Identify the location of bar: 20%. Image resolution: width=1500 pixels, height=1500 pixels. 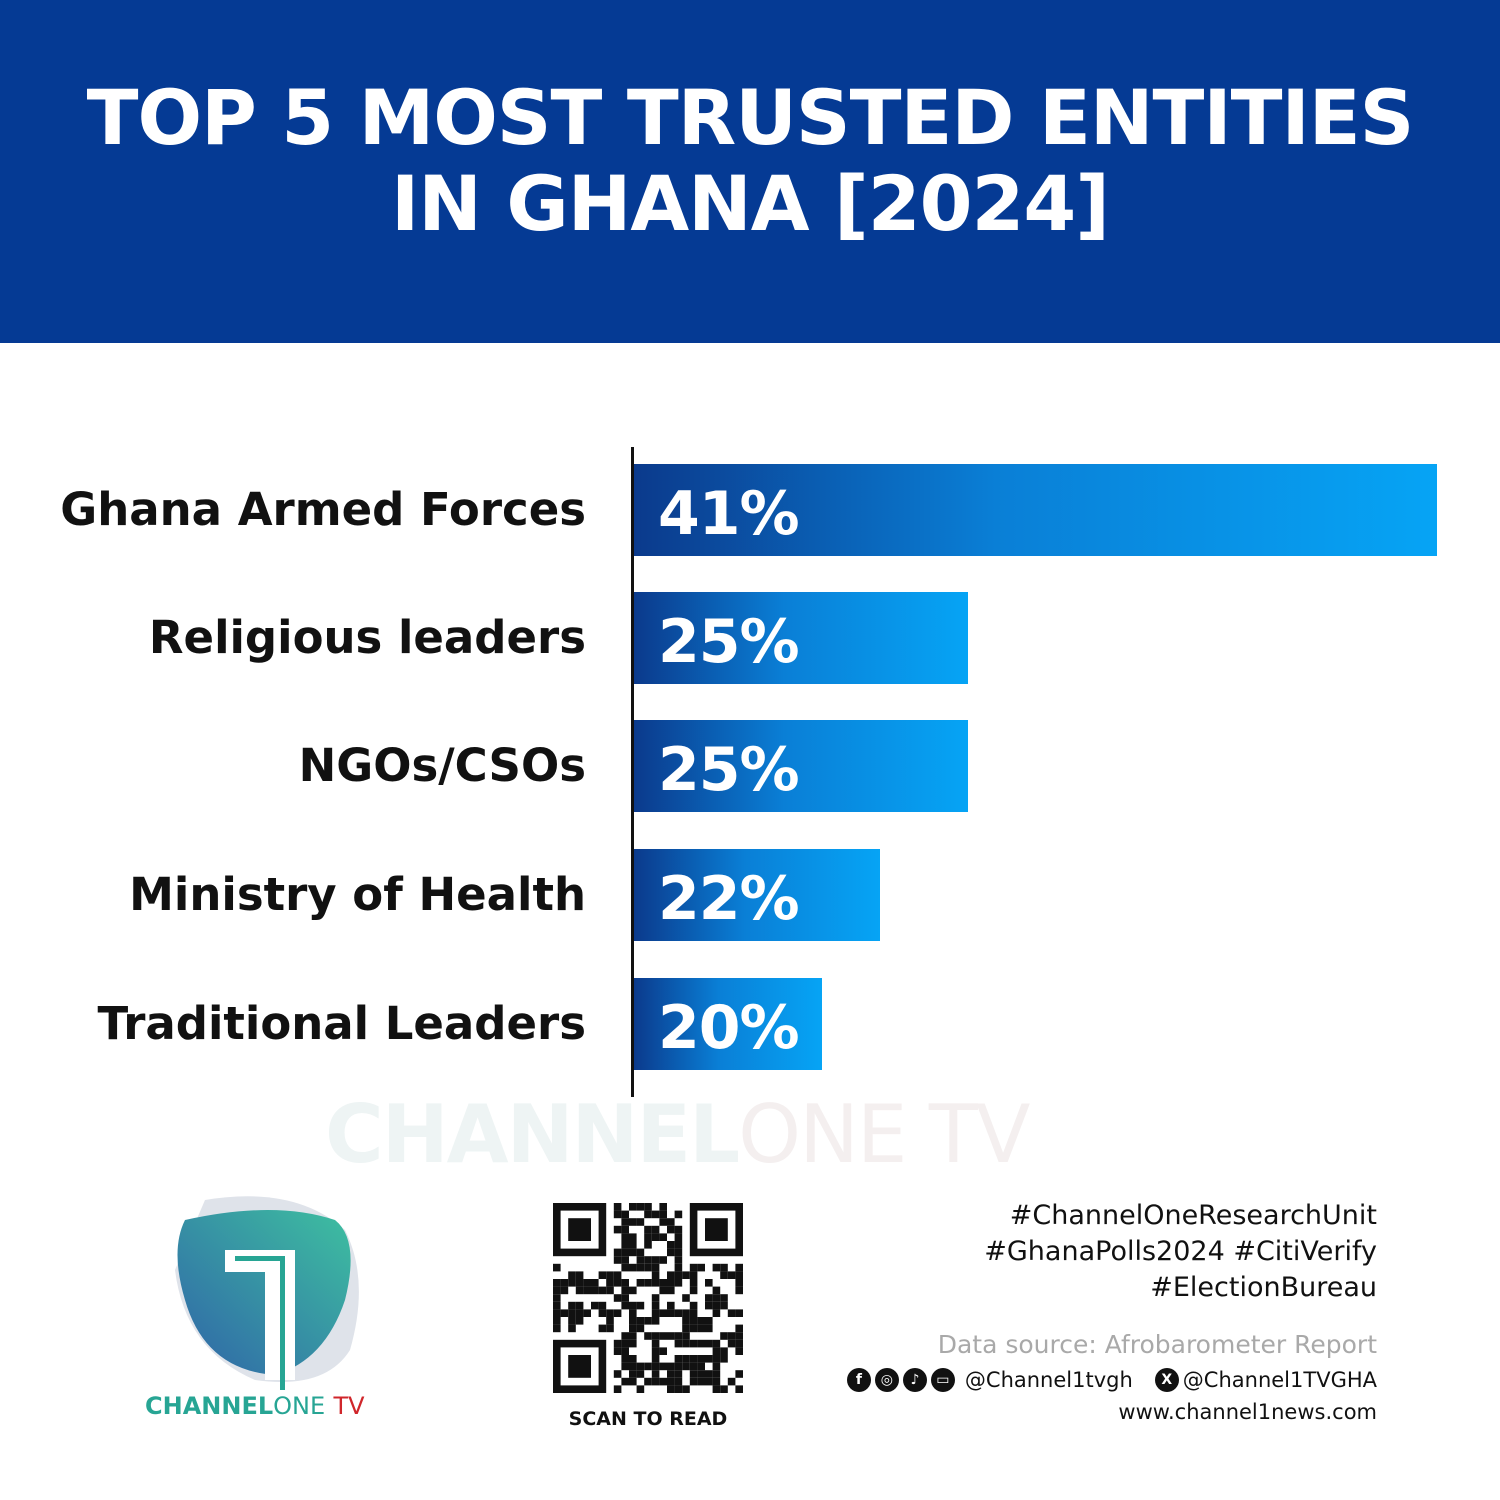
(728, 1024).